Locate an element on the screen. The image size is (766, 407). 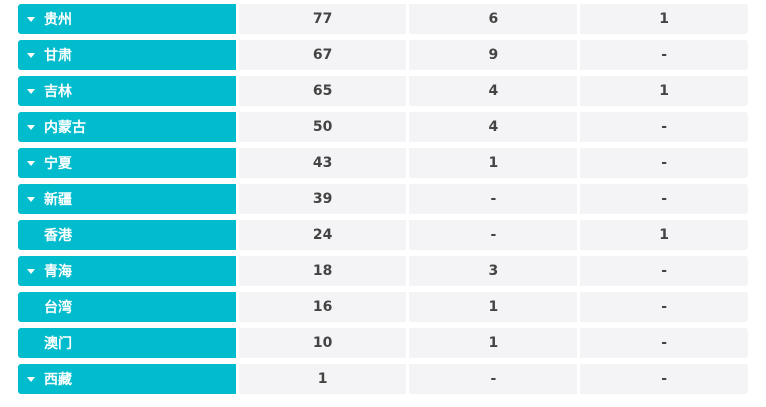
region-name: 青海 is located at coordinates (58, 272).